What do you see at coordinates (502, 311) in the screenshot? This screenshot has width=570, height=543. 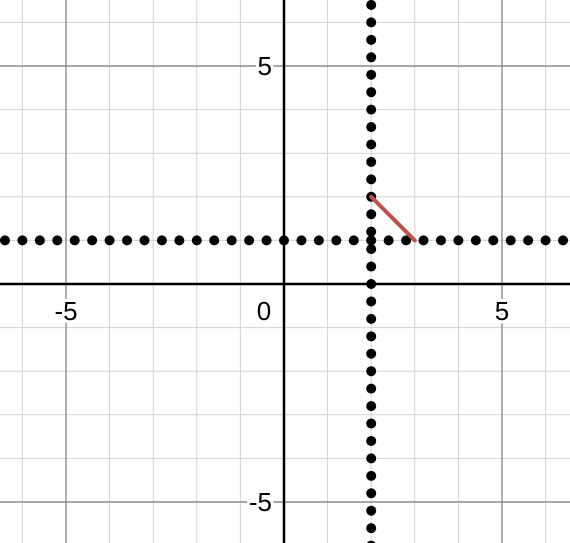 I see `x-tick-label: 5` at bounding box center [502, 311].